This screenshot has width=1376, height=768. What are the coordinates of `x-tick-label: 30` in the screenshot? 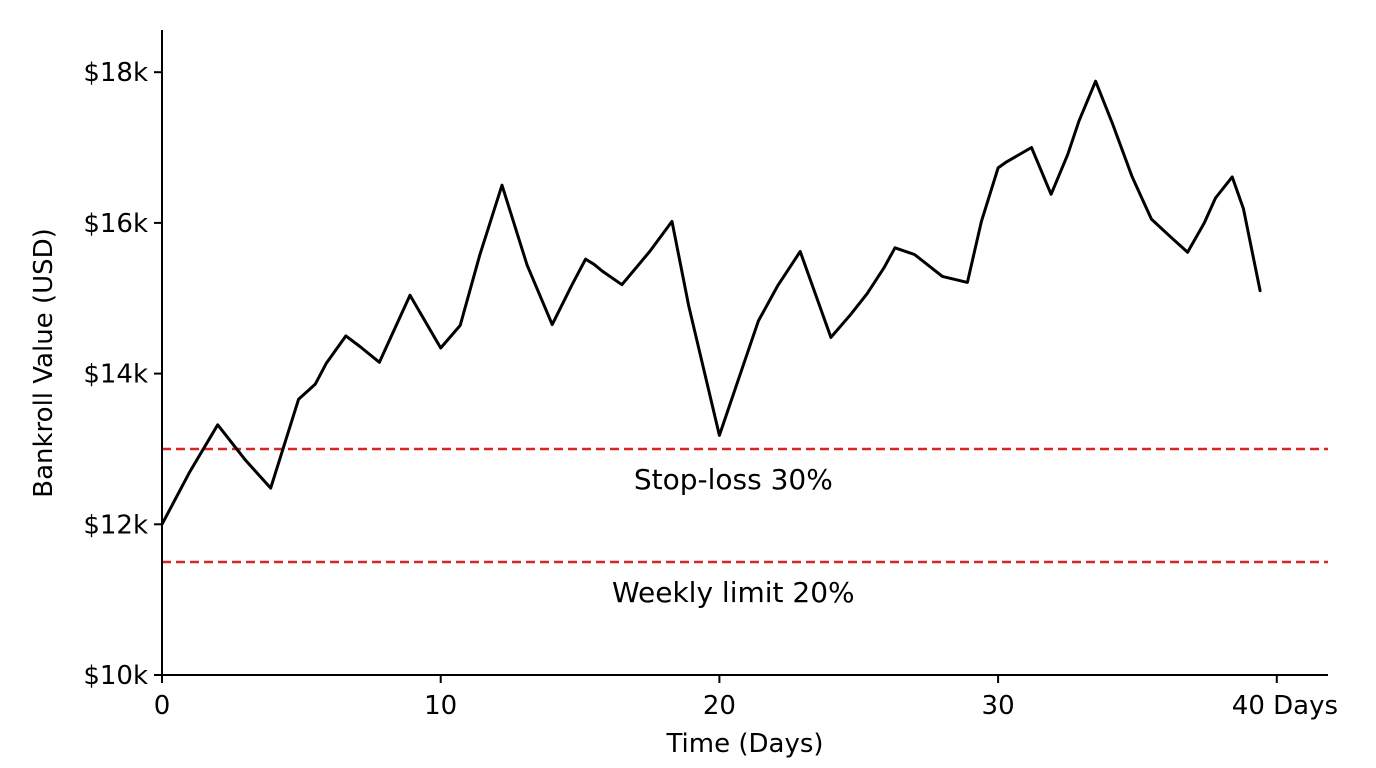 It's located at (998, 706).